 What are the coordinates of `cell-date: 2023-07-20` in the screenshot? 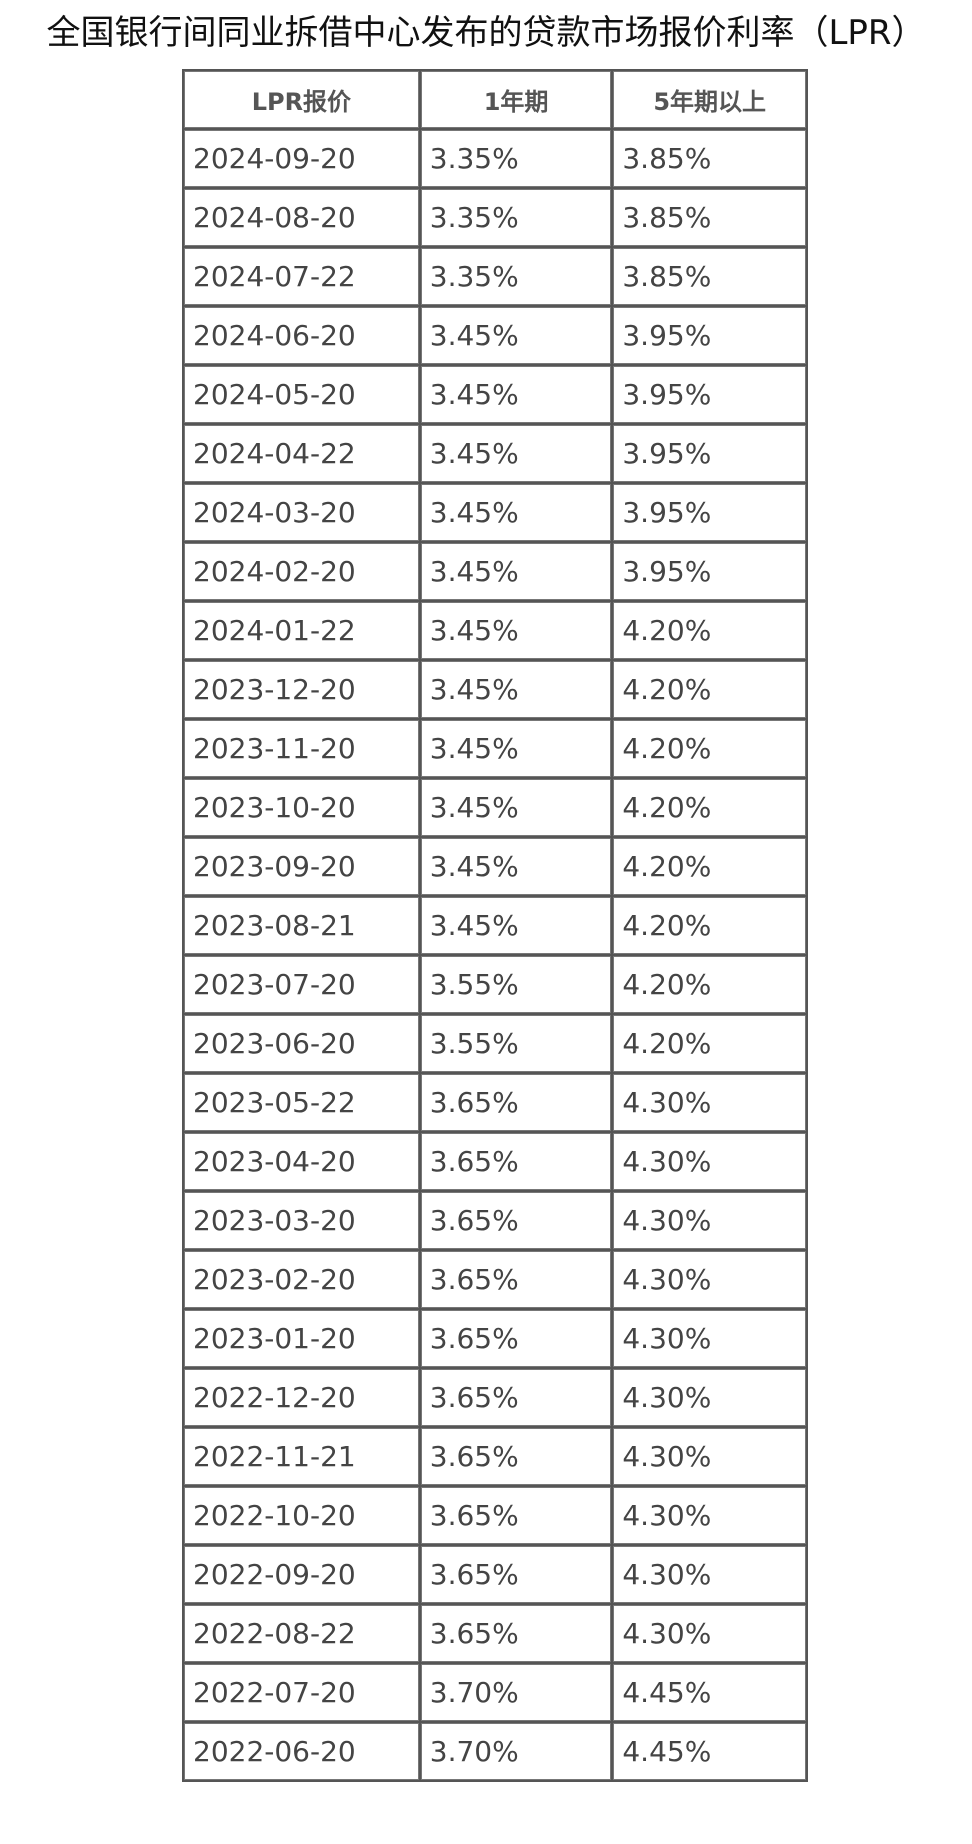 It's located at (301, 984).